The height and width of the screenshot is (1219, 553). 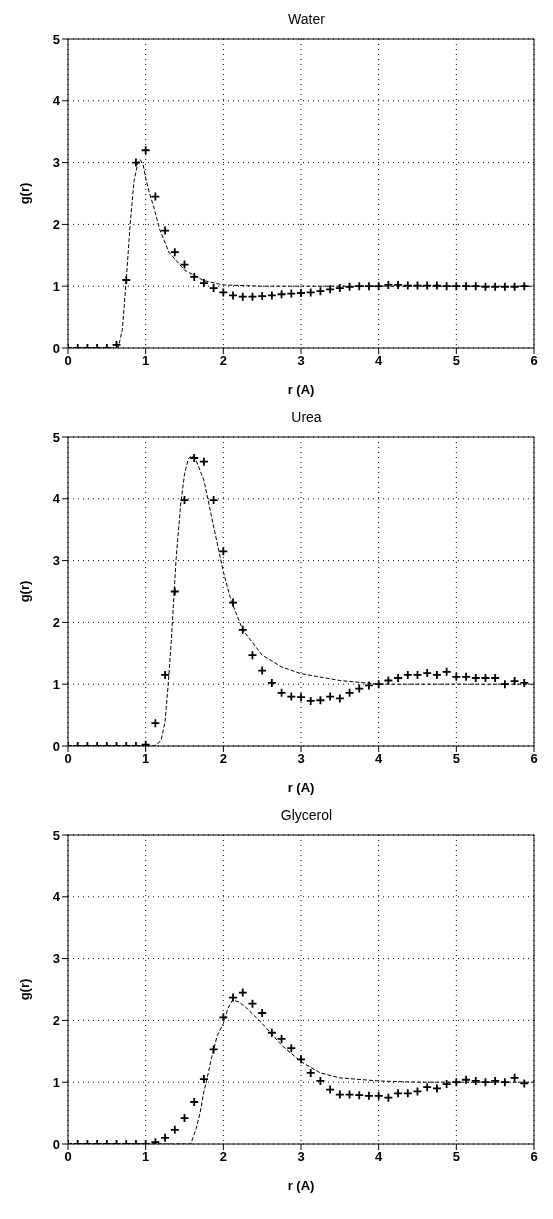 What do you see at coordinates (306, 19) in the screenshot?
I see `chart-title: Water` at bounding box center [306, 19].